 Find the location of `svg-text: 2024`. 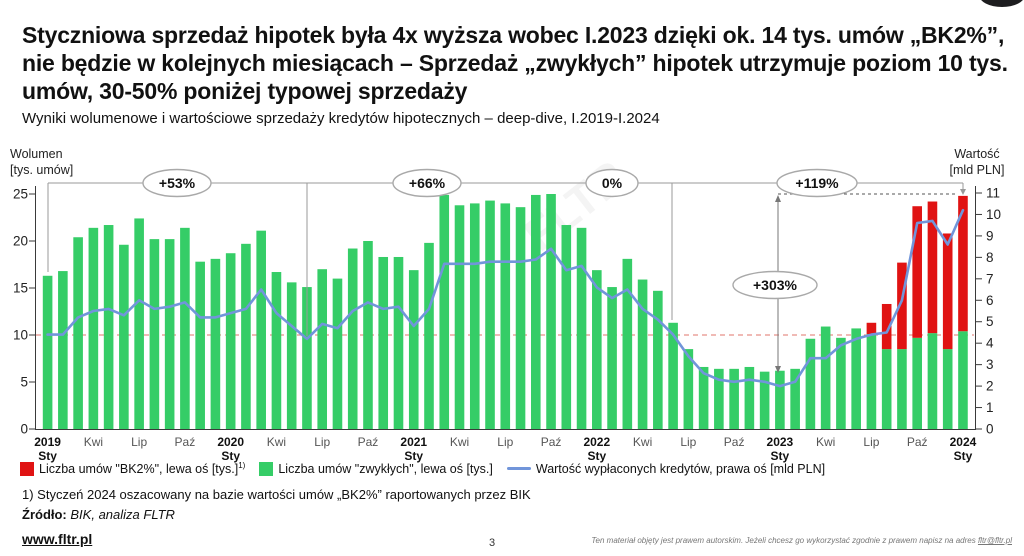

svg-text: 2024 is located at coordinates (963, 442).